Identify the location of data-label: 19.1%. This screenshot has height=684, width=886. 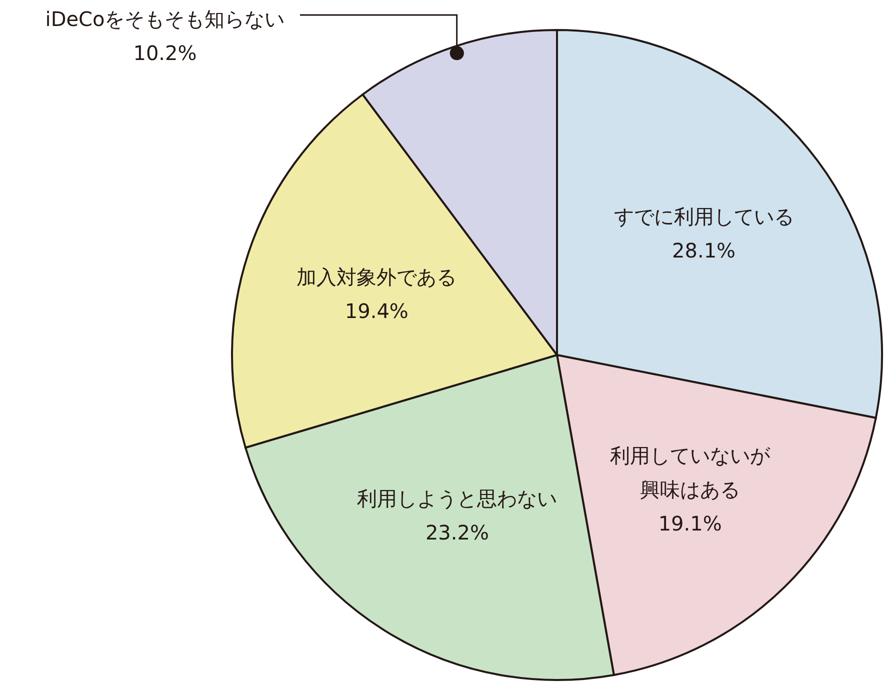
(690, 524).